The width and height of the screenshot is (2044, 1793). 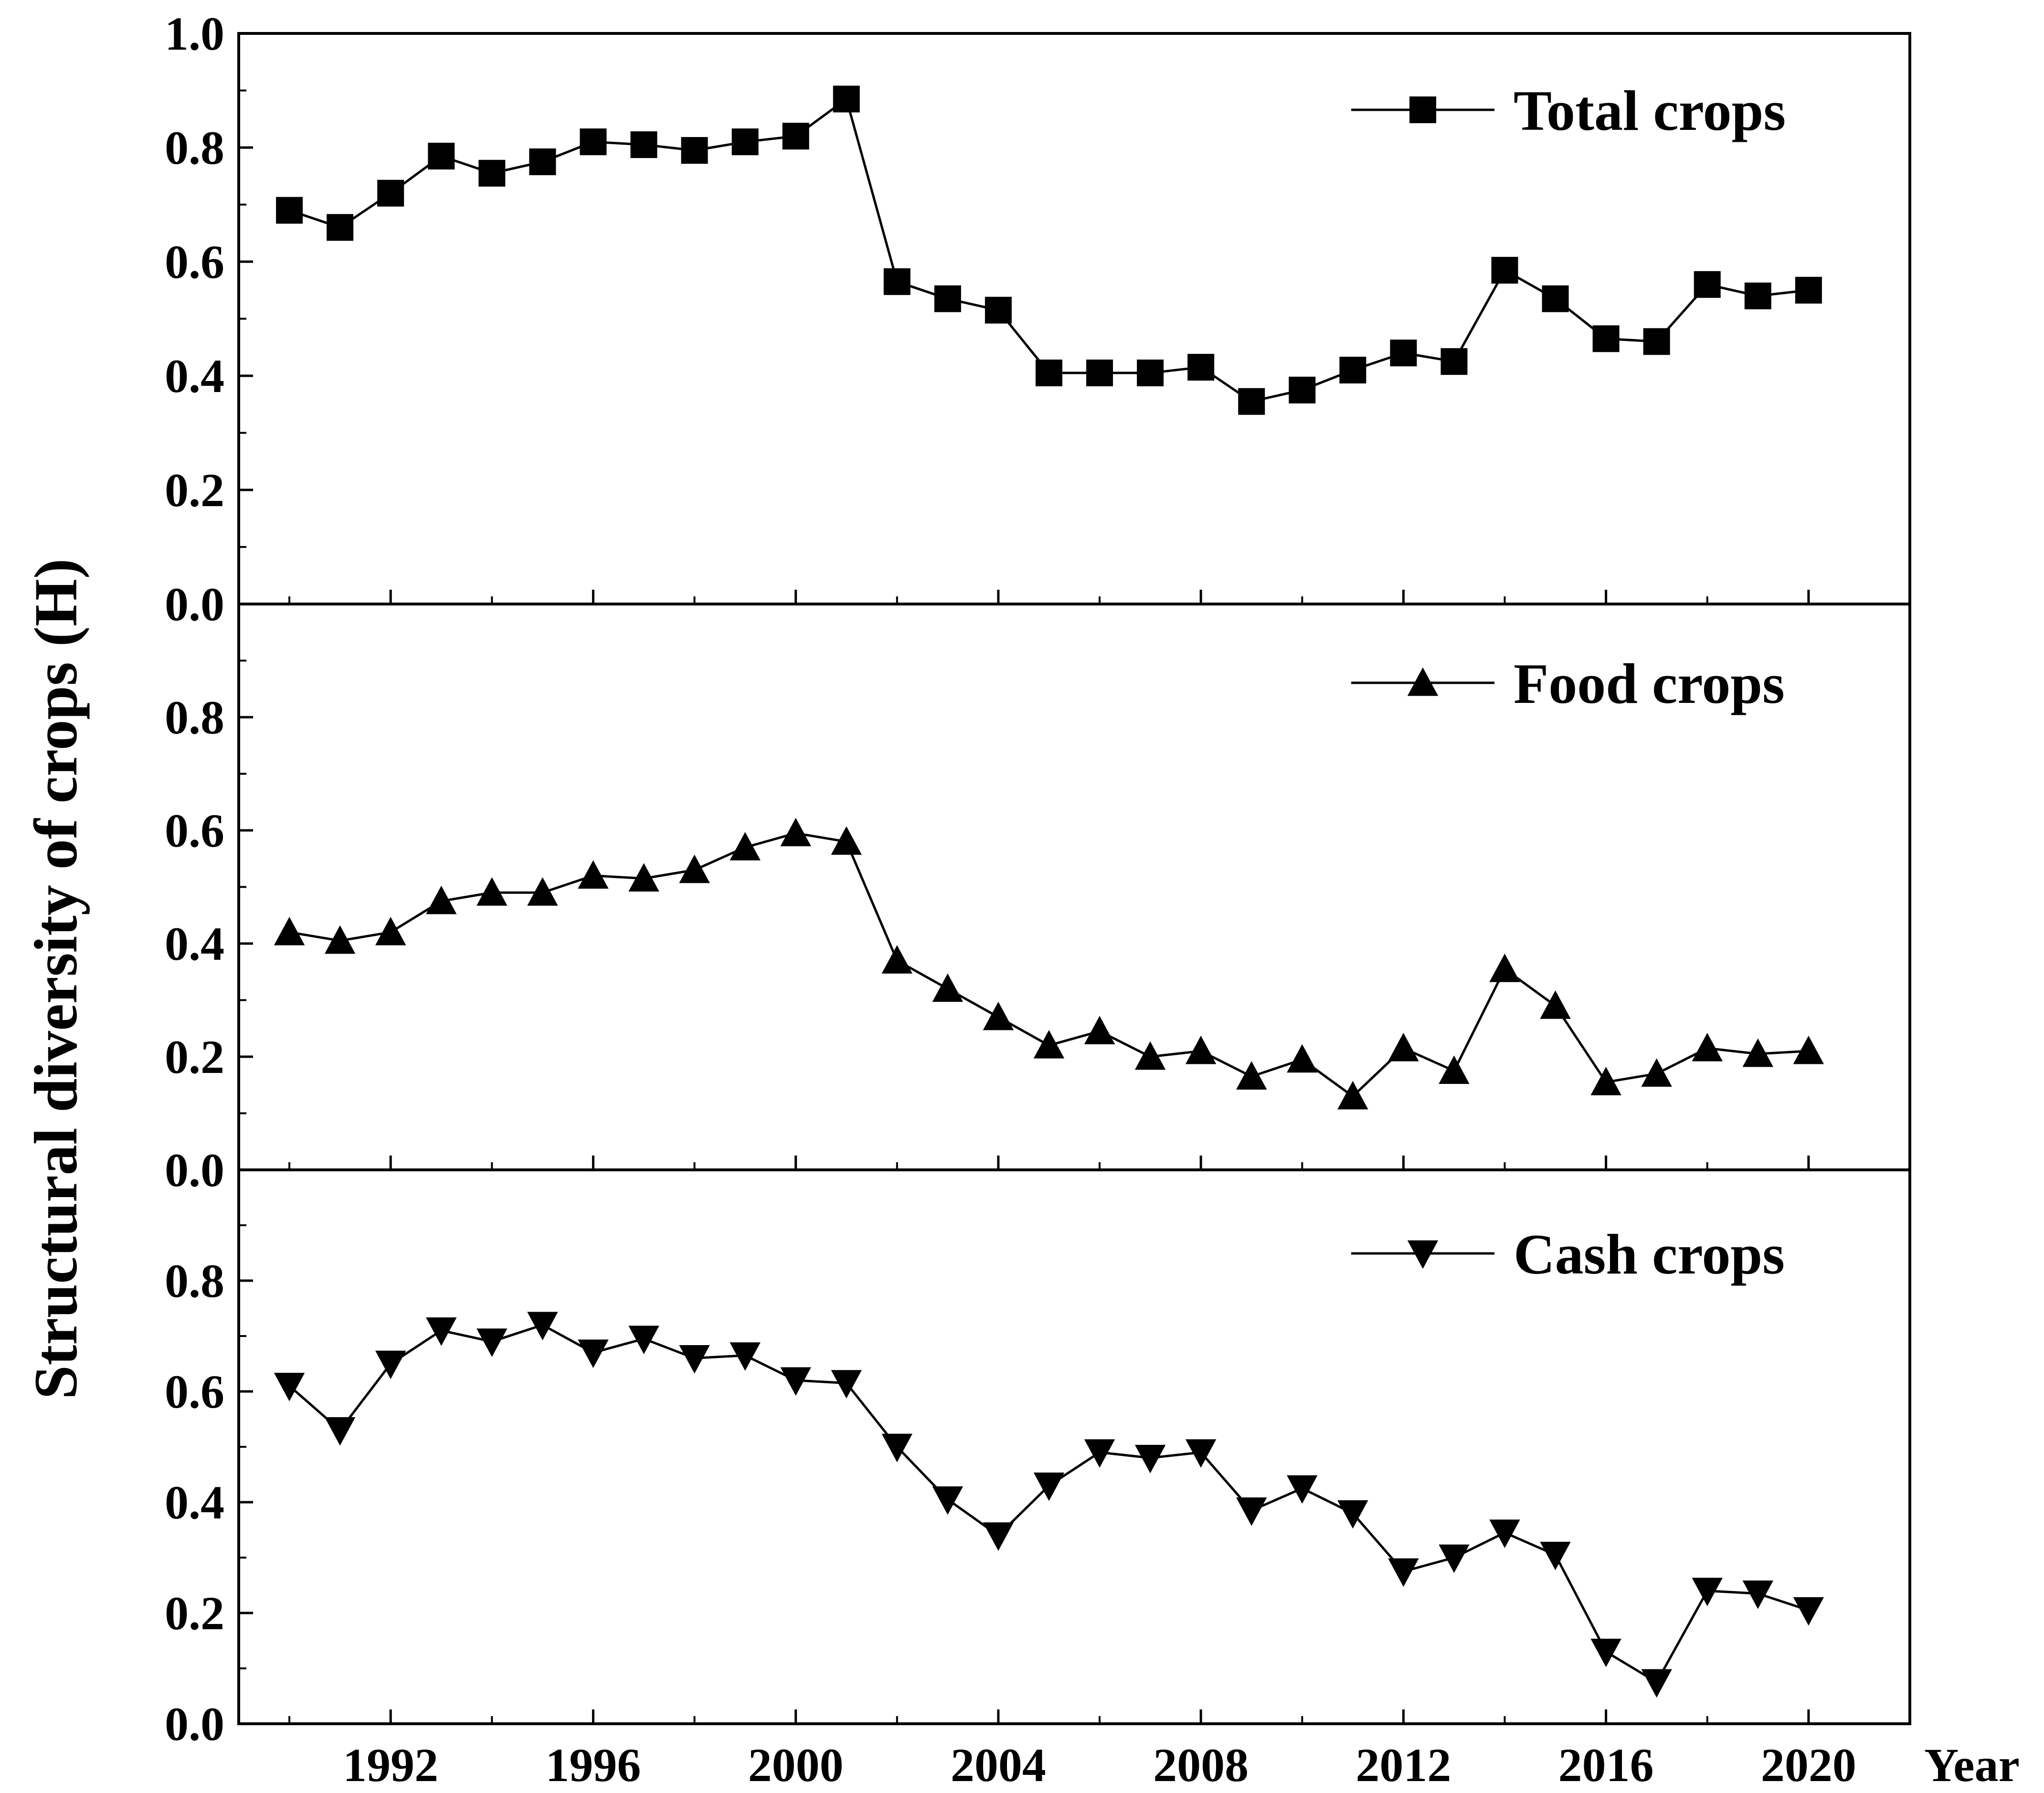 What do you see at coordinates (390, 1765) in the screenshot?
I see `x-tick-label: 1992` at bounding box center [390, 1765].